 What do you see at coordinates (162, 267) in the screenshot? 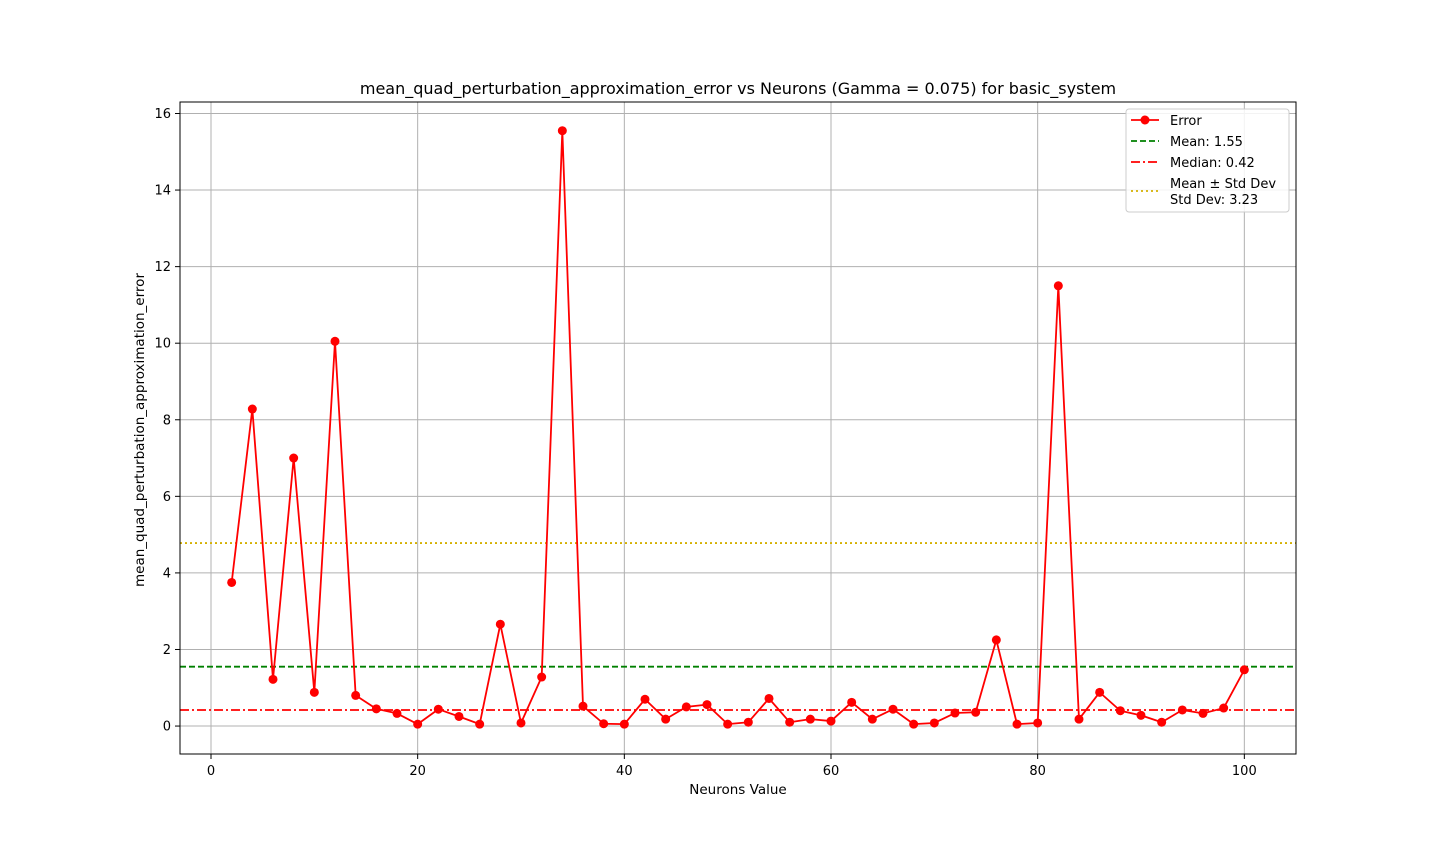
I see `y-tick-label: 12` at bounding box center [162, 267].